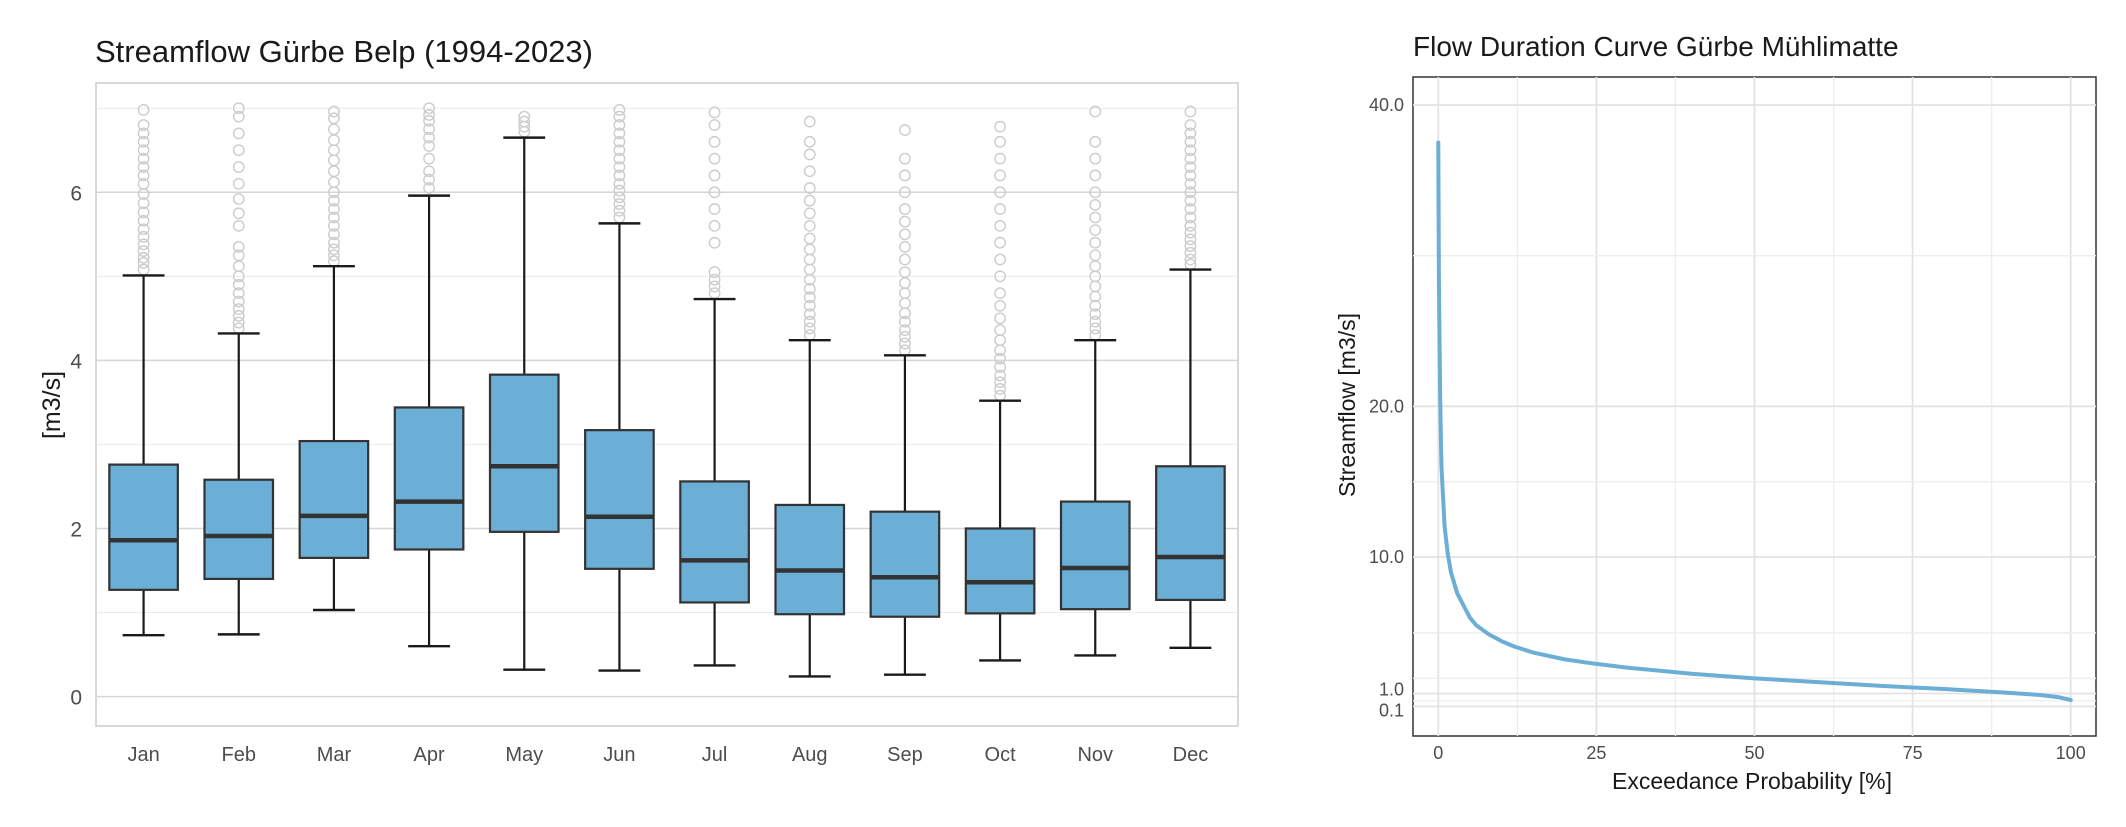 The height and width of the screenshot is (827, 2126). What do you see at coordinates (1191, 755) in the screenshot?
I see `x-tick-label: Dec` at bounding box center [1191, 755].